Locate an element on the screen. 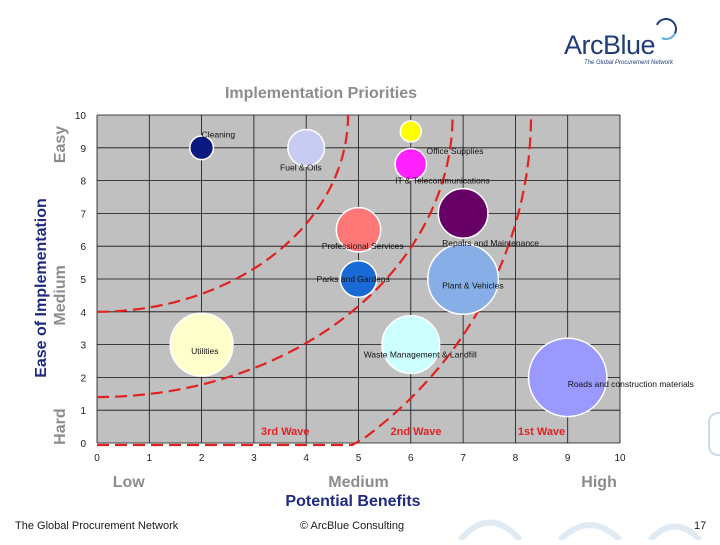 The height and width of the screenshot is (545, 720). y-tick-label: 1 is located at coordinates (83, 411).